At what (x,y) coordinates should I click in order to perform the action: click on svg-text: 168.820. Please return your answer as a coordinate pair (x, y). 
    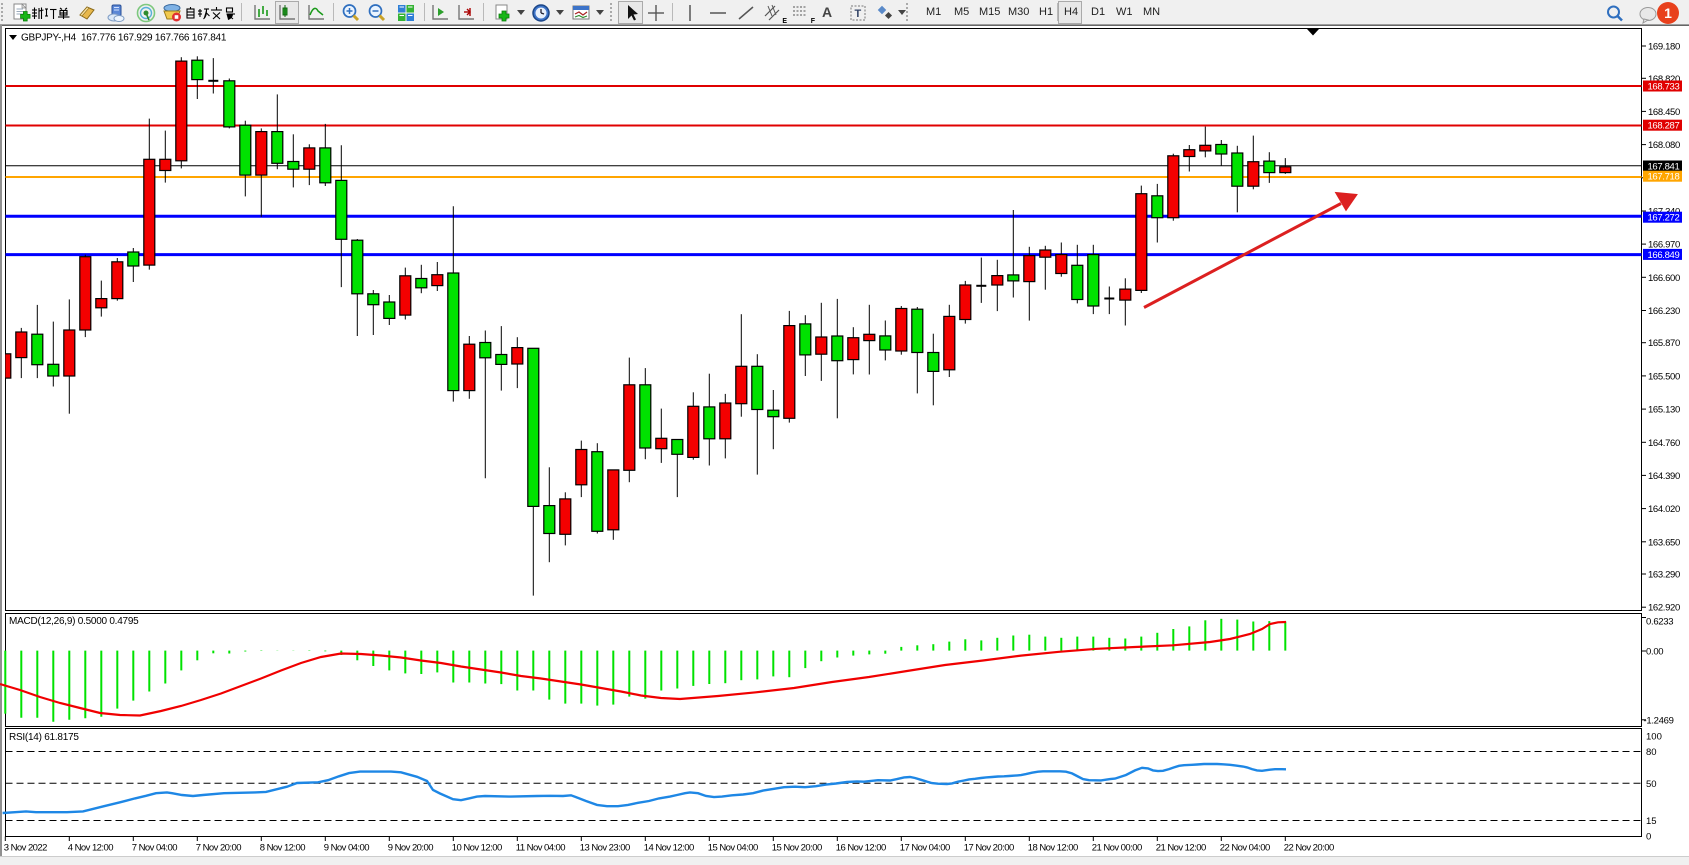
    Looking at the image, I should click on (1664, 79).